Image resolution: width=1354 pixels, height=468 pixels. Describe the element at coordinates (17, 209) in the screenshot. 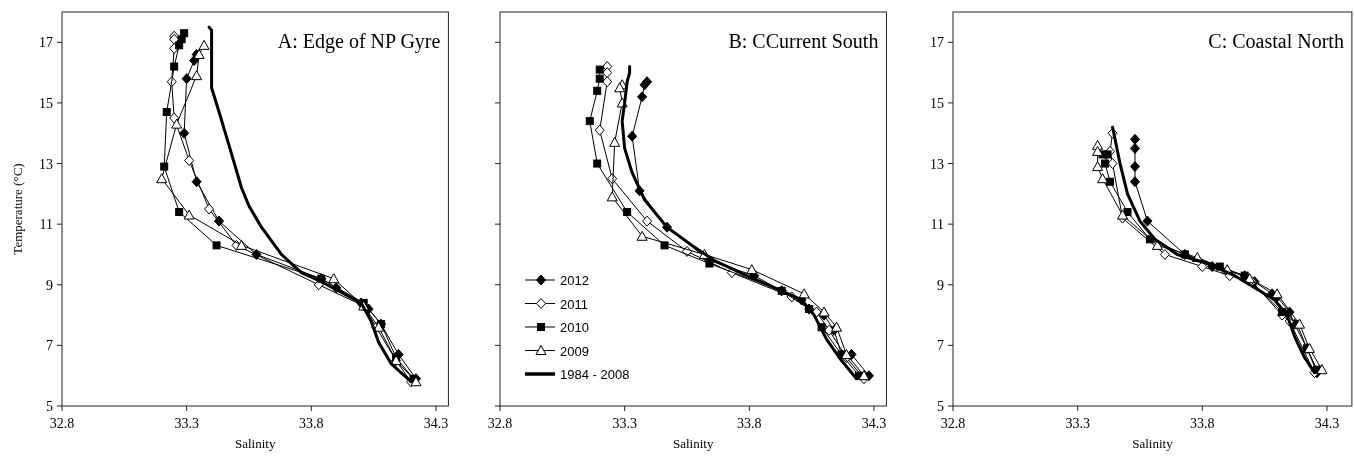

I see `y-axis-title: Temperature (°C)` at that location.